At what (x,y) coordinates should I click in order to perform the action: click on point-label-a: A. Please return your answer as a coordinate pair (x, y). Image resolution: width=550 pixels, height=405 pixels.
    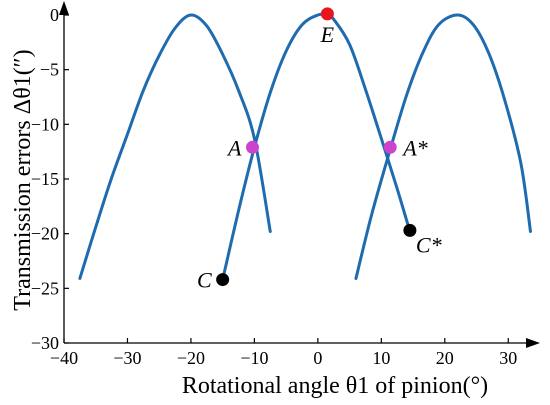
    Looking at the image, I should click on (234, 147).